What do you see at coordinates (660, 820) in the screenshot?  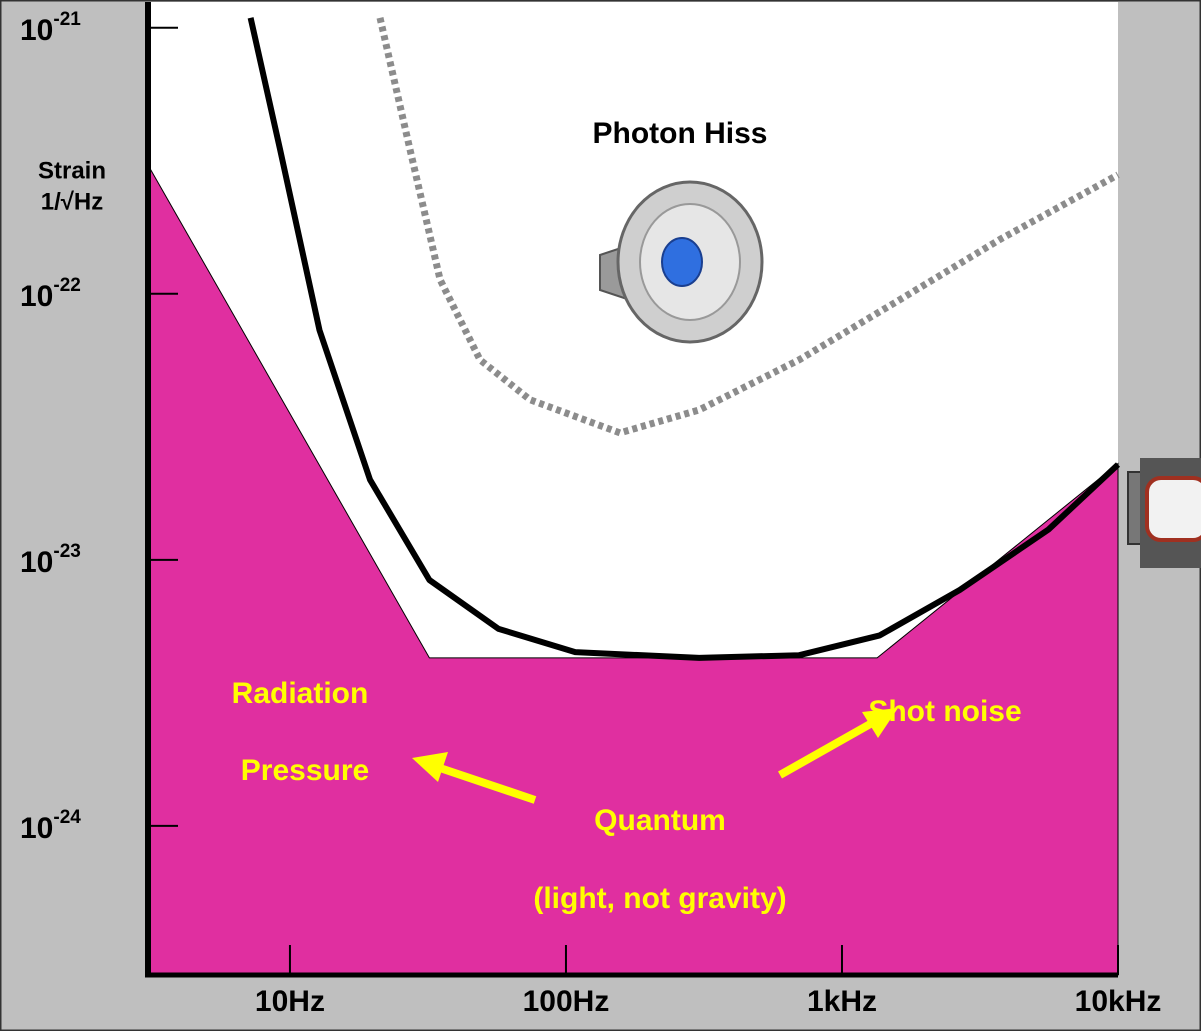 I see `annotation: Quantum` at bounding box center [660, 820].